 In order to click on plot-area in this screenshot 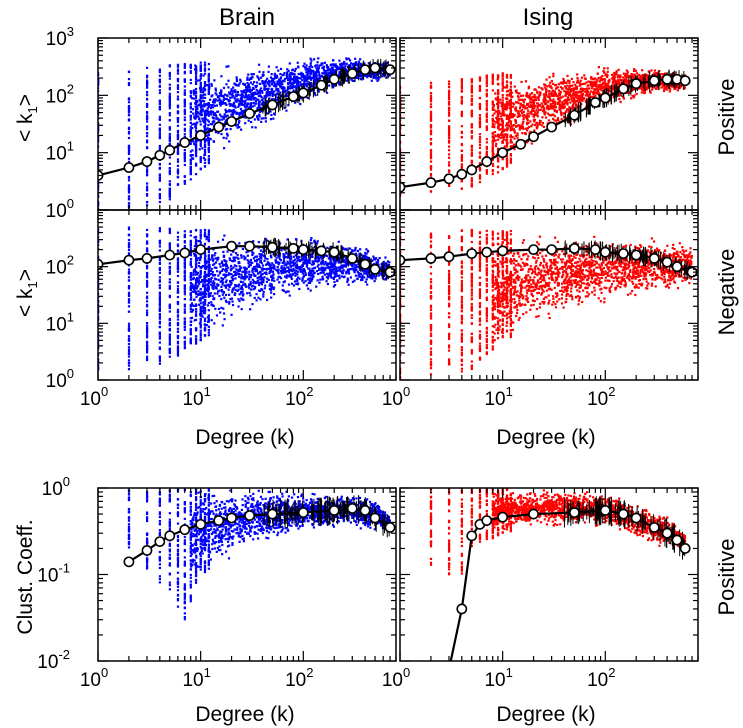, I will do `click(545, 131)`.